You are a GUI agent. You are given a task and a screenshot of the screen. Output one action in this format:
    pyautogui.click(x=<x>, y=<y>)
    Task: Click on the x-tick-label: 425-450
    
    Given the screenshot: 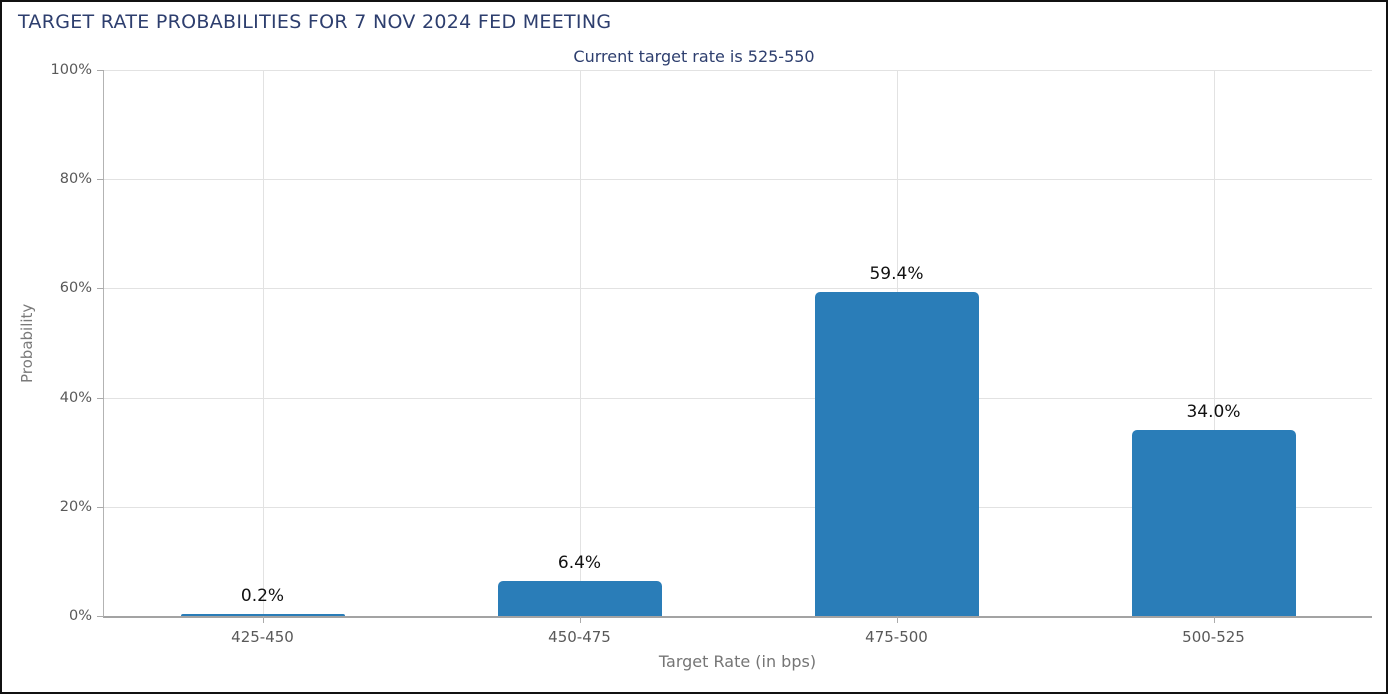 What is the action you would take?
    pyautogui.click(x=262, y=637)
    